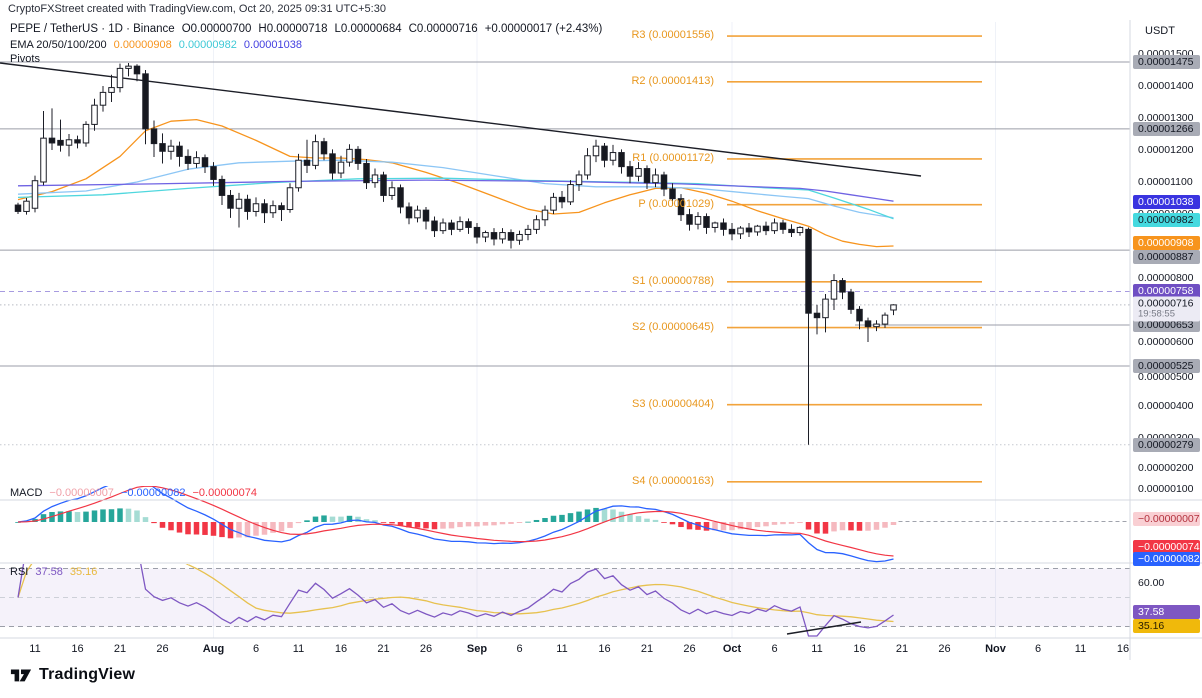 This screenshot has height=698, width=1202. I want to click on rsi-legend-label: RSI, so click(19, 572).